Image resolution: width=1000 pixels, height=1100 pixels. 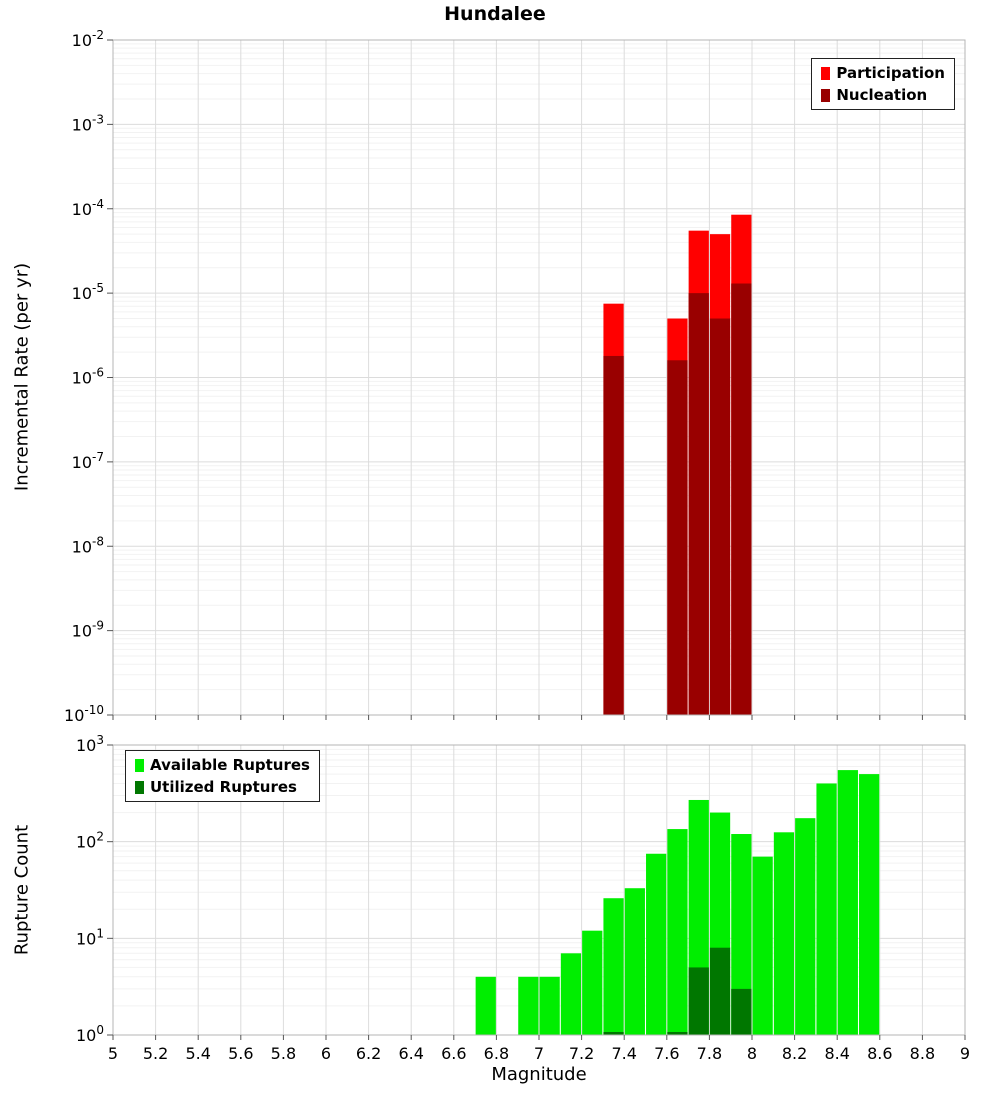 I want to click on nucleation-legend-label: Nucleation, so click(x=882, y=95).